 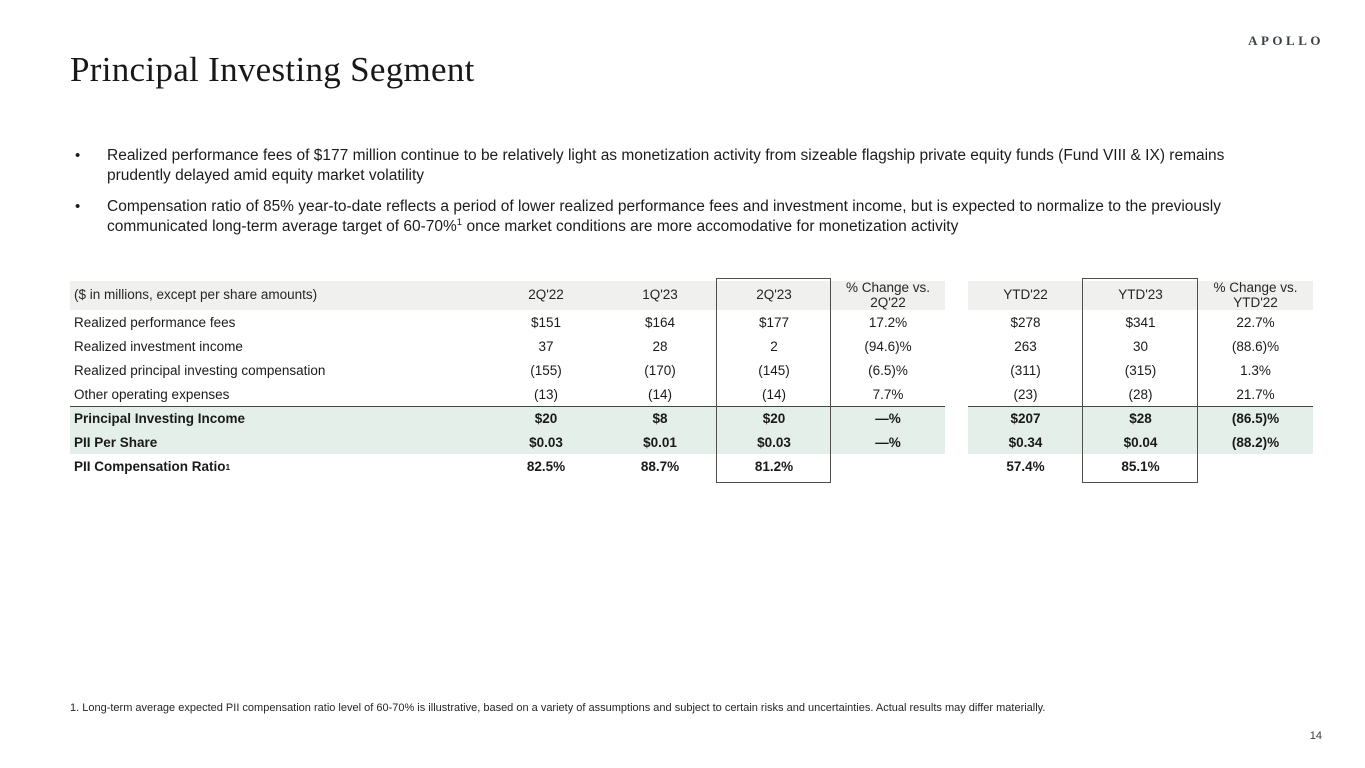 I want to click on row-label: PII Per Share, so click(x=279, y=442).